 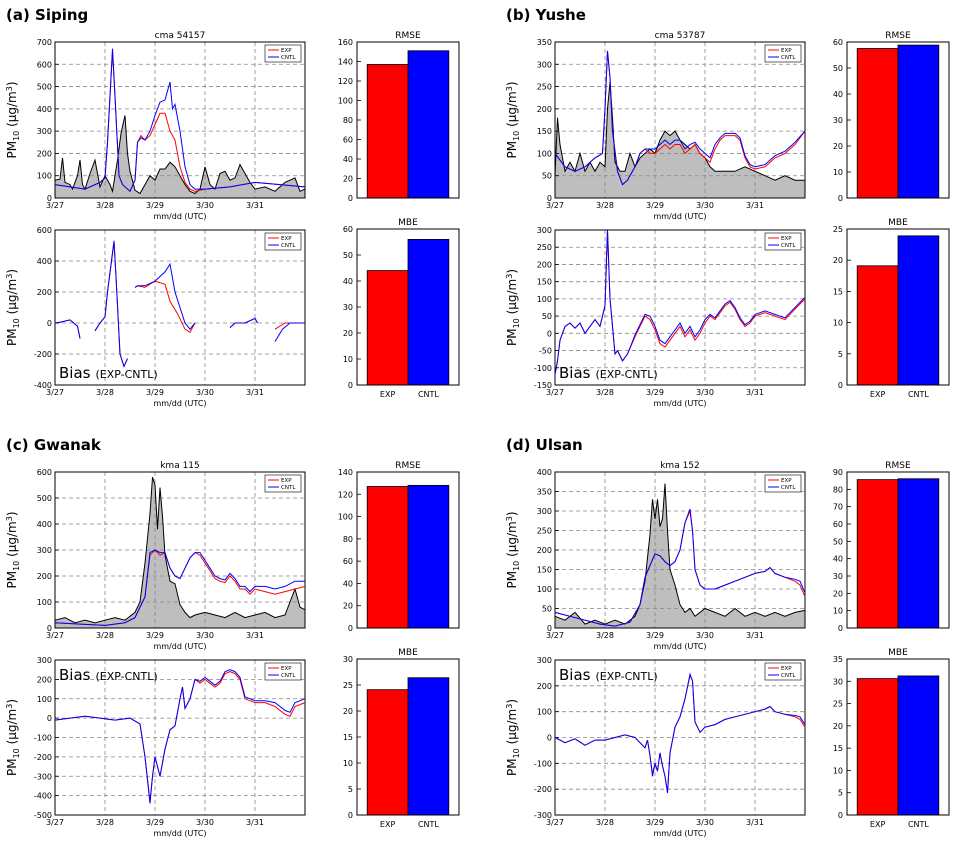 What do you see at coordinates (543, 789) in the screenshot?
I see `bias-ytick-label: -200` at bounding box center [543, 789].